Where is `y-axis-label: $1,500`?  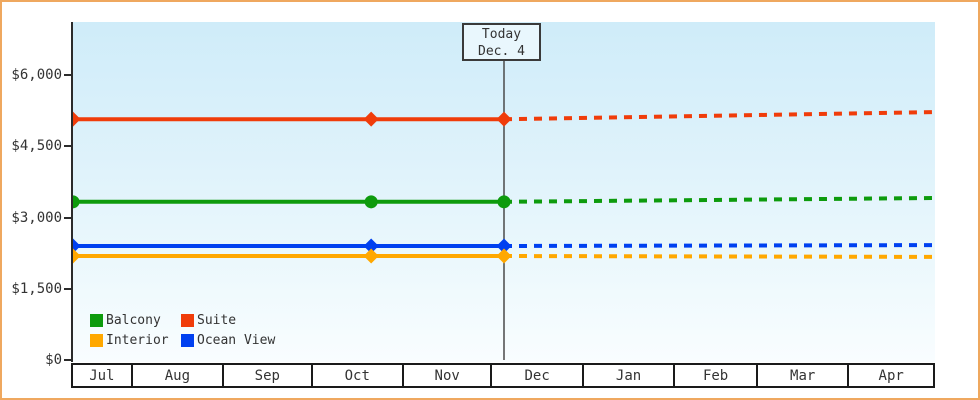
y-axis-label: $1,500 is located at coordinates (36, 288).